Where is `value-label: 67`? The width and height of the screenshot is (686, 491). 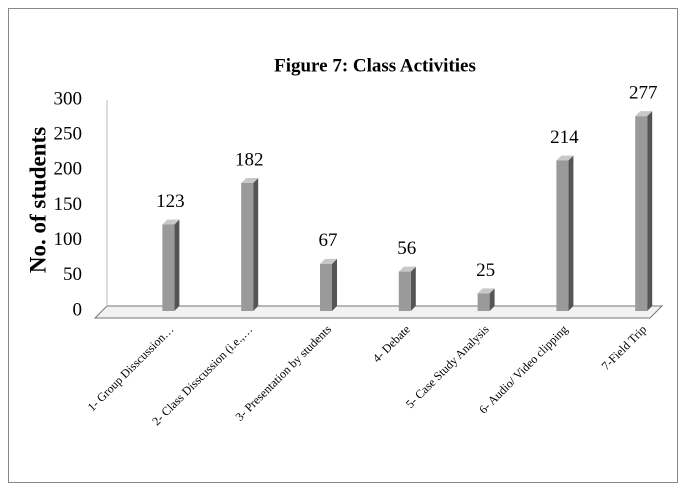 value-label: 67 is located at coordinates (328, 240).